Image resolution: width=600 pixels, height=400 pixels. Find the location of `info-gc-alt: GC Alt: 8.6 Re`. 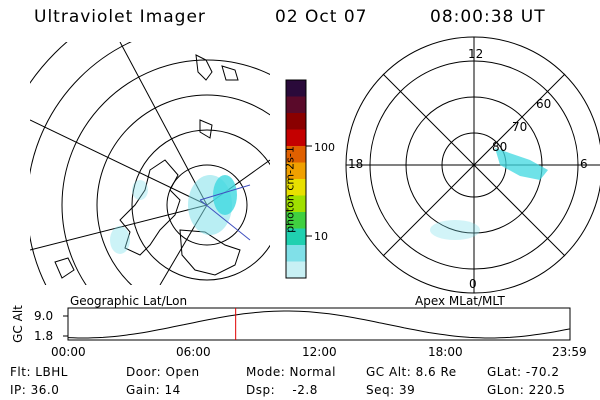

info-gc-alt: GC Alt: 8.6 Re is located at coordinates (411, 372).